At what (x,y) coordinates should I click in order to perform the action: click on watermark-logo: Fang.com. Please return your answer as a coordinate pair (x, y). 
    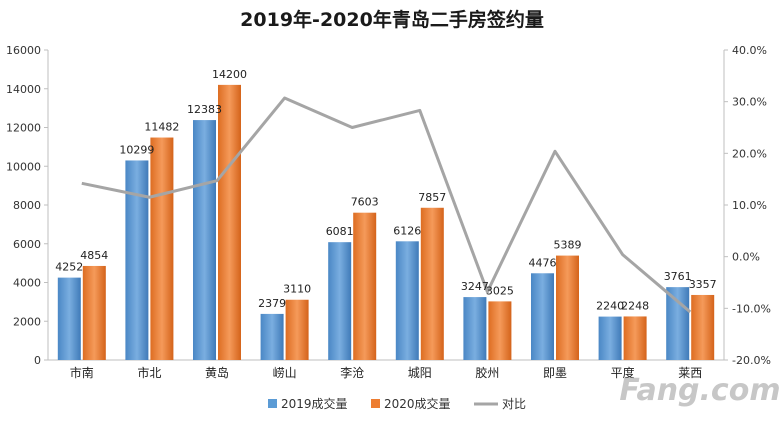
    Looking at the image, I should click on (699, 390).